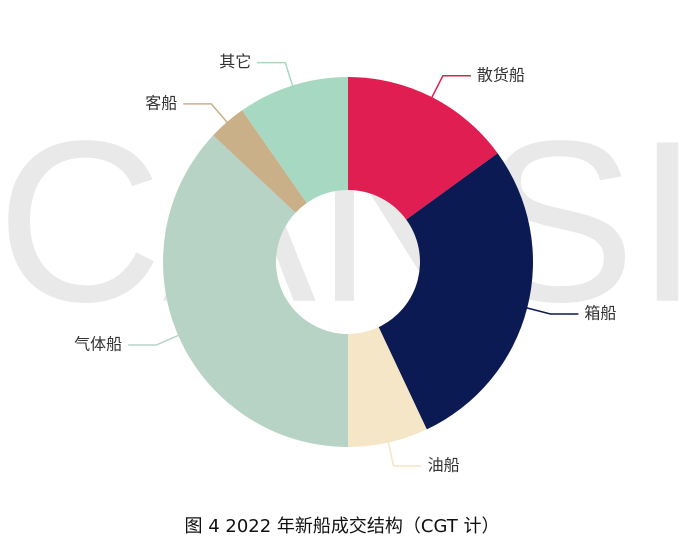  Describe the element at coordinates (161, 102) in the screenshot. I see `slice-label: 客船` at that location.